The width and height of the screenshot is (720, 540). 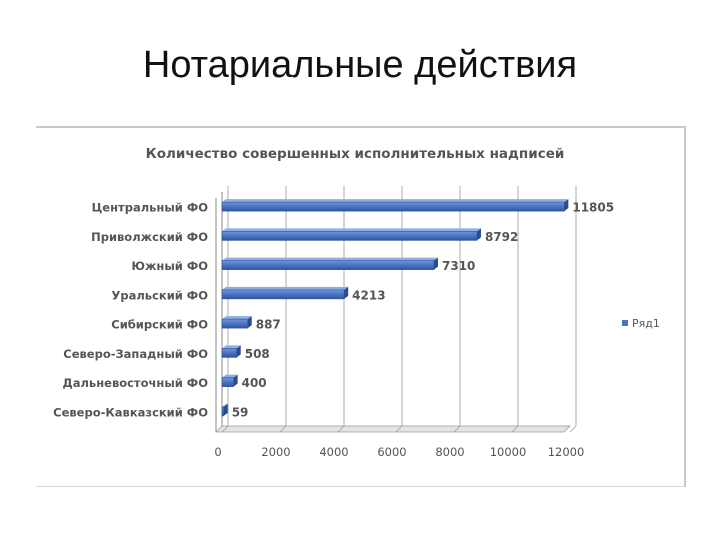 What do you see at coordinates (646, 323) in the screenshot?
I see `legend-label: Ряд1` at bounding box center [646, 323].